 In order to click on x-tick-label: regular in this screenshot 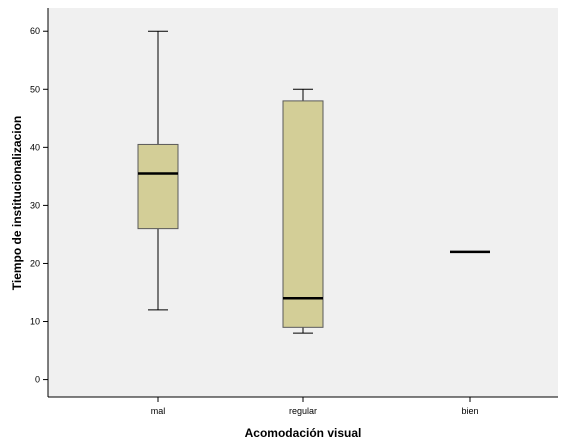, I will do `click(303, 411)`.